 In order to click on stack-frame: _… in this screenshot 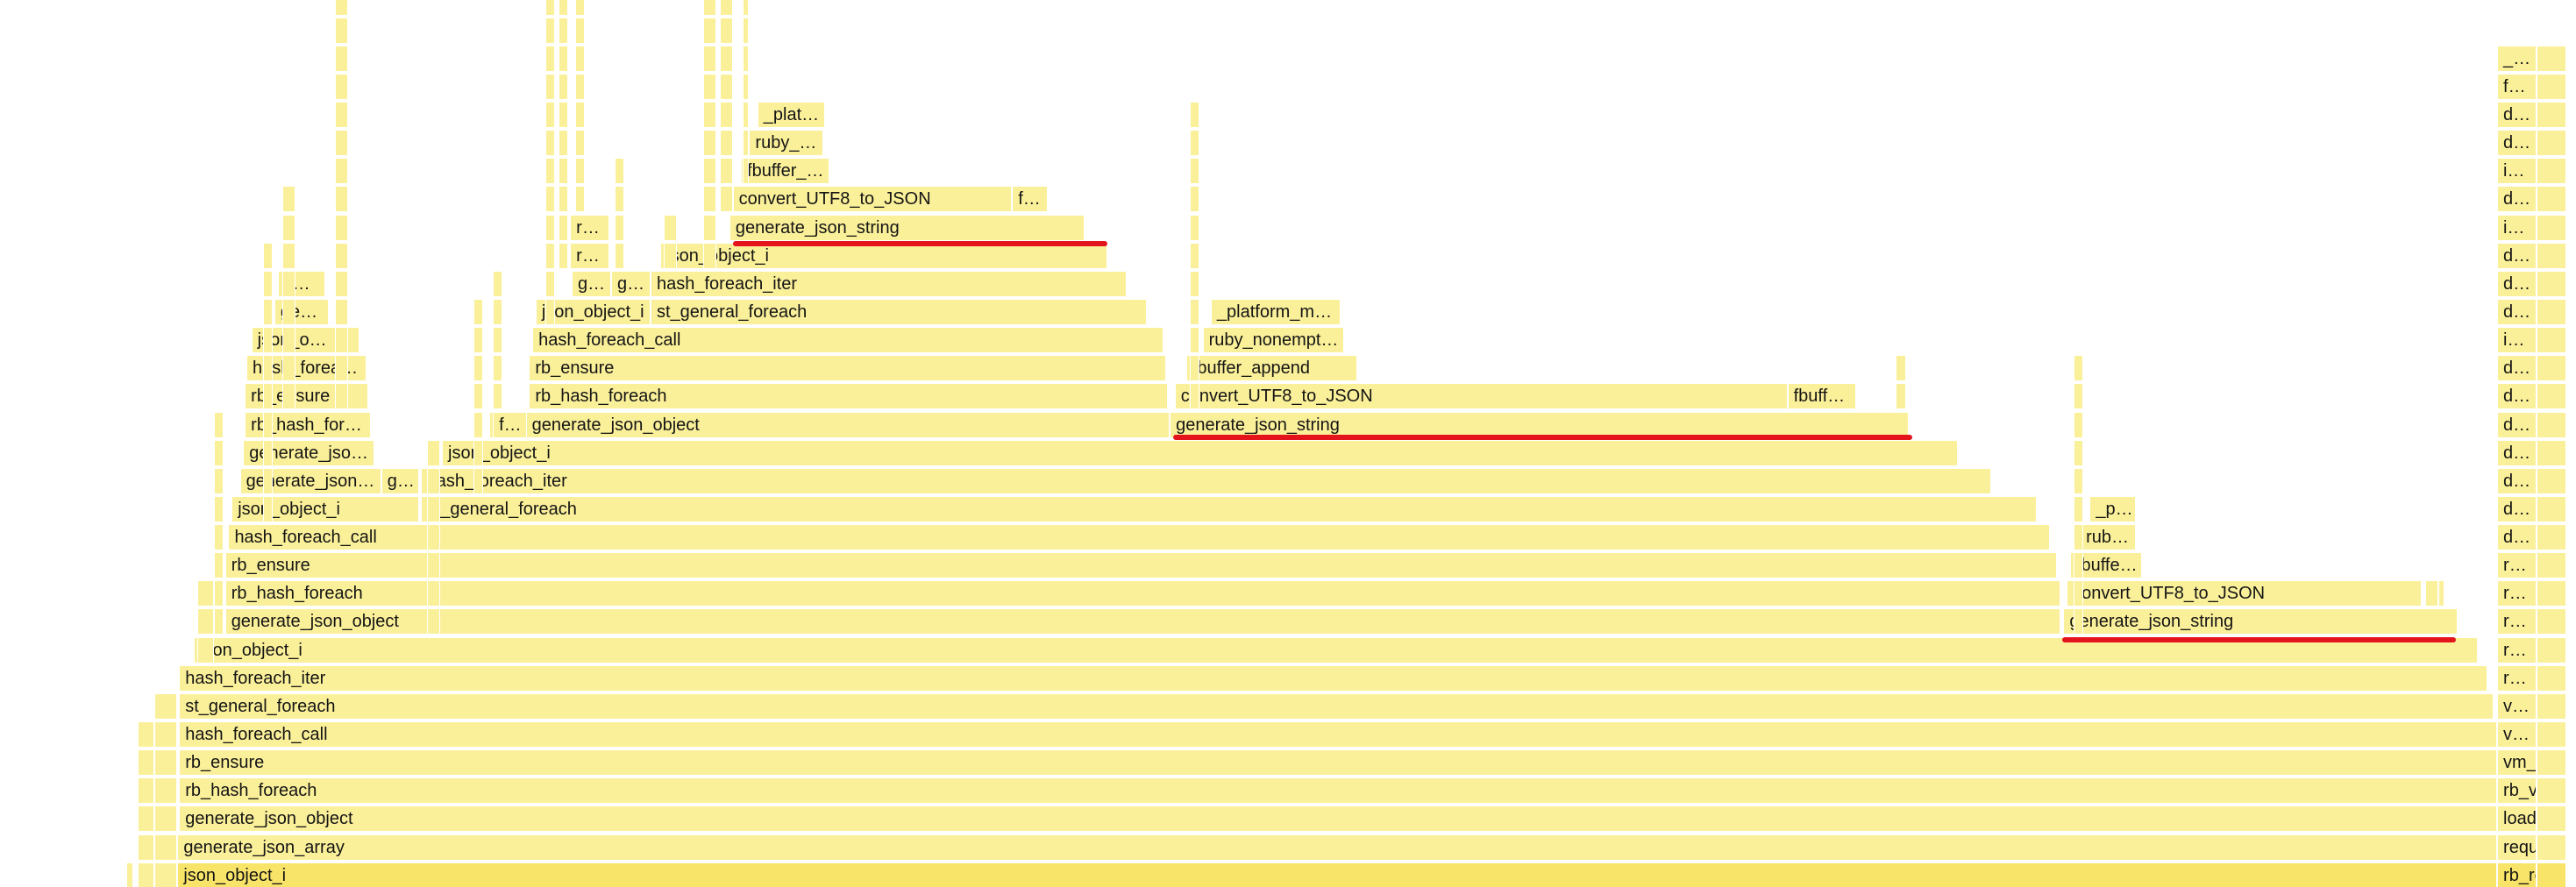, I will do `click(2517, 59)`.